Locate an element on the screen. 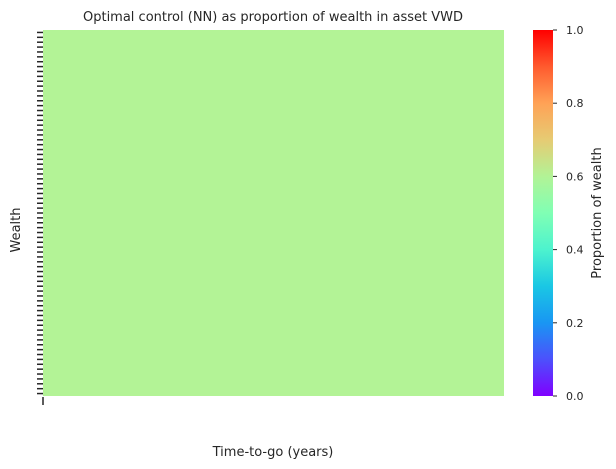  colorbar-tick-label: 0.8 is located at coordinates (575, 103).